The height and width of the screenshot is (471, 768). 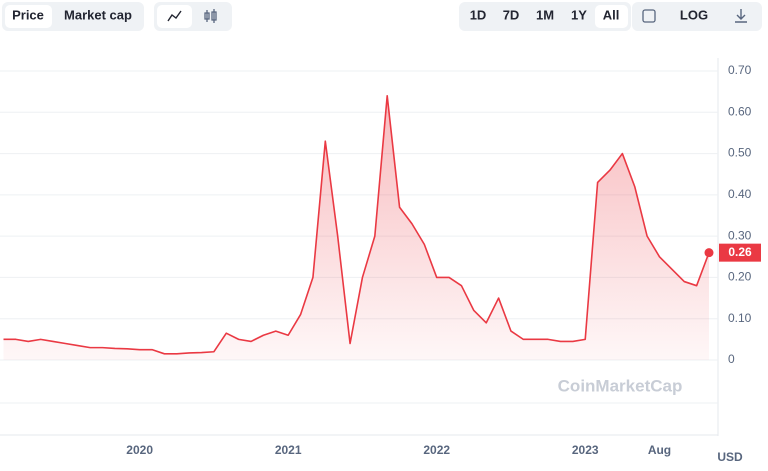 I want to click on x-tick-label: 2020, so click(x=139, y=450).